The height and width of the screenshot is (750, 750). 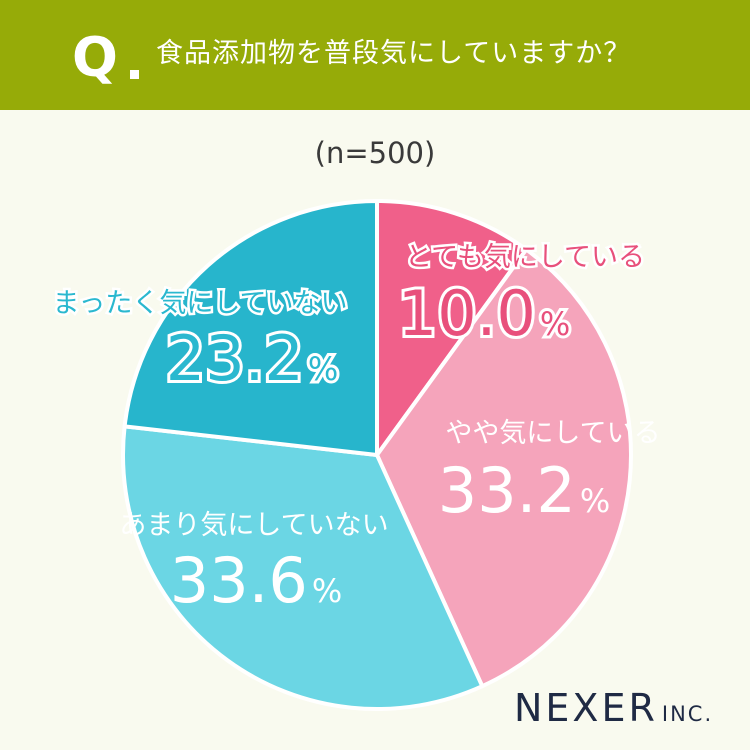 What do you see at coordinates (253, 525) in the screenshot?
I see `slice-label-3: あまり気にしていない` at bounding box center [253, 525].